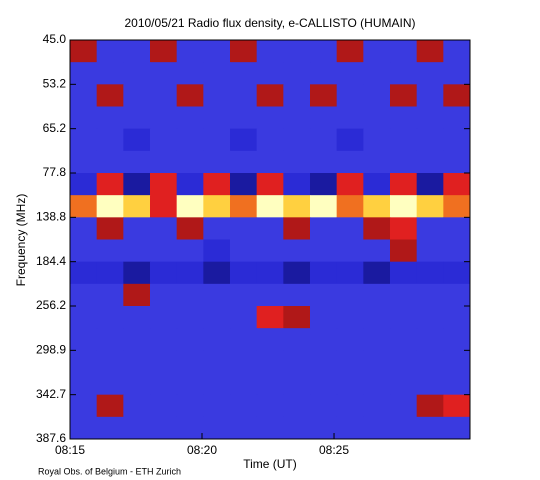 This screenshot has width=540, height=480. Describe the element at coordinates (55, 84) in the screenshot. I see `y-tick-label: 53.2` at that location.